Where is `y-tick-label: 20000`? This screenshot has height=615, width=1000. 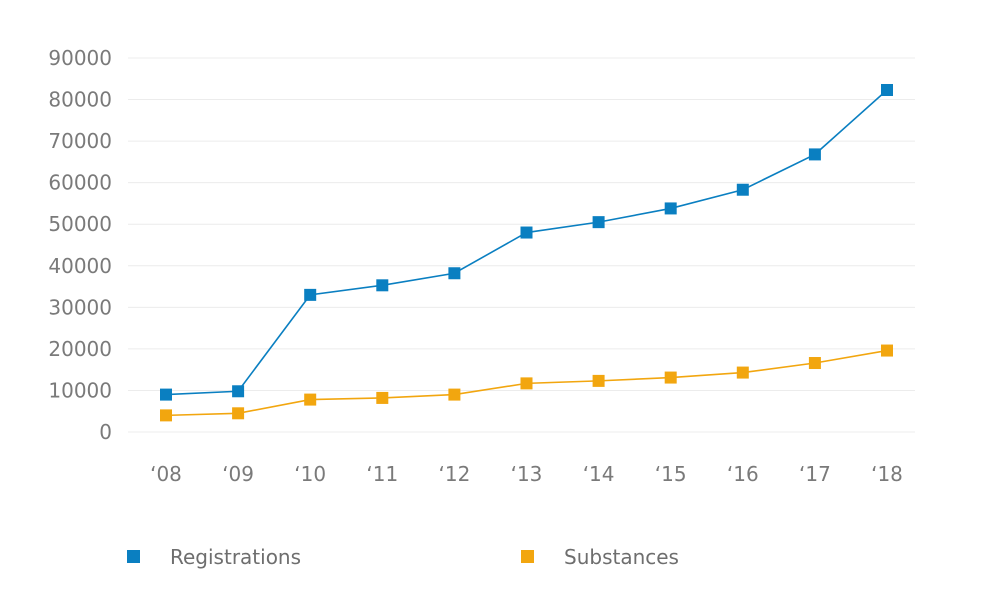
y-tick-label: 20000 is located at coordinates (80, 349).